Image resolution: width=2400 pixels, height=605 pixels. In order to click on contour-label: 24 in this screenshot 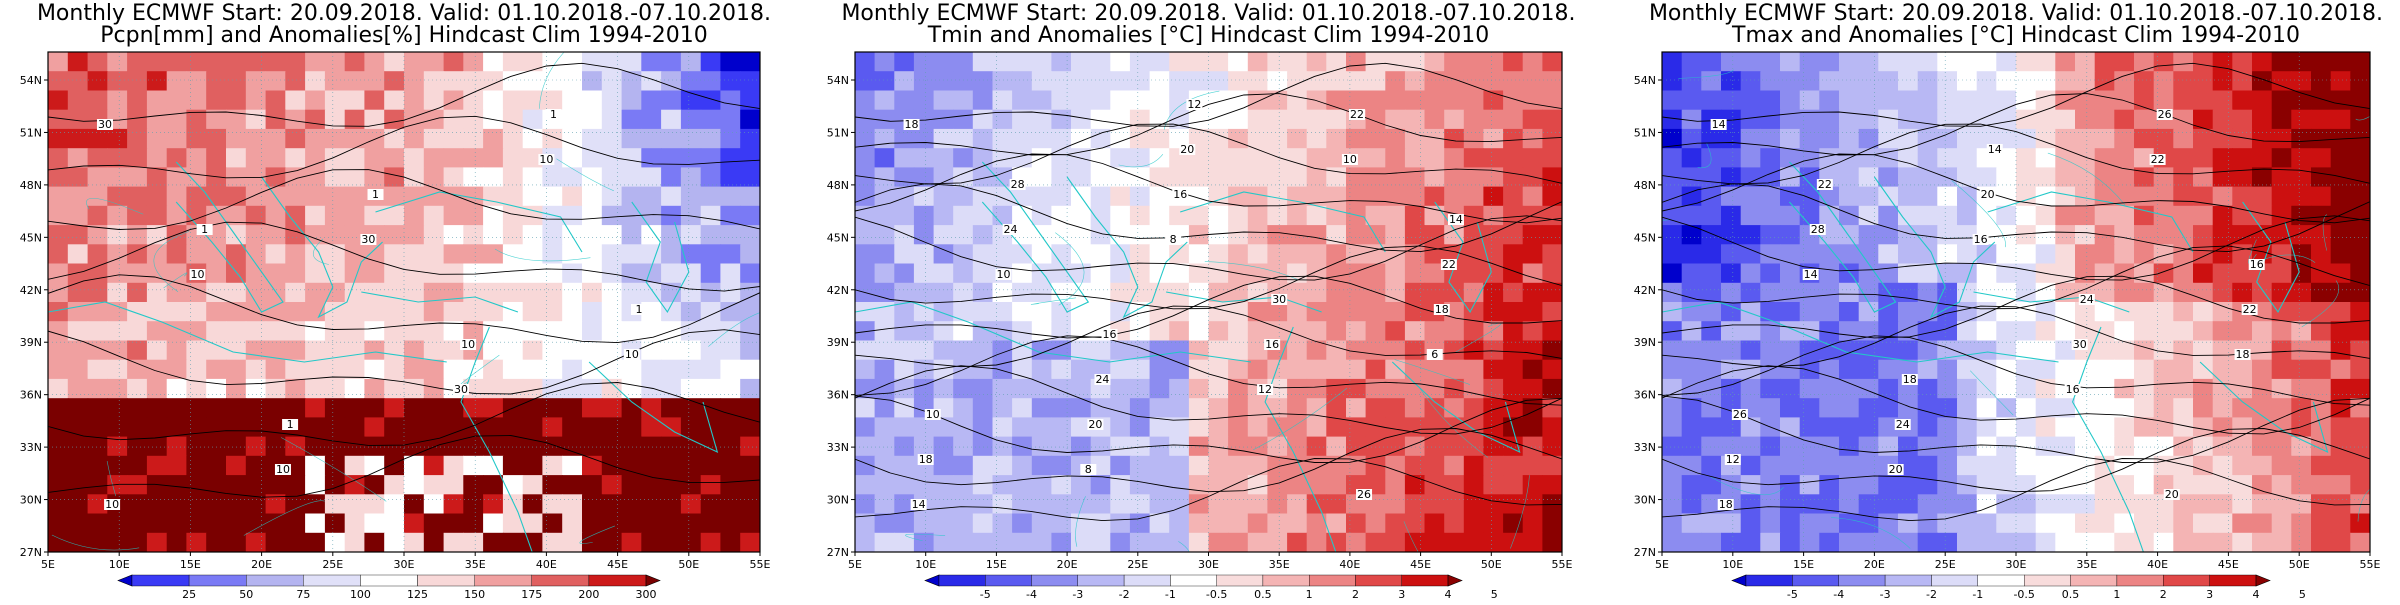, I will do `click(1102, 379)`.